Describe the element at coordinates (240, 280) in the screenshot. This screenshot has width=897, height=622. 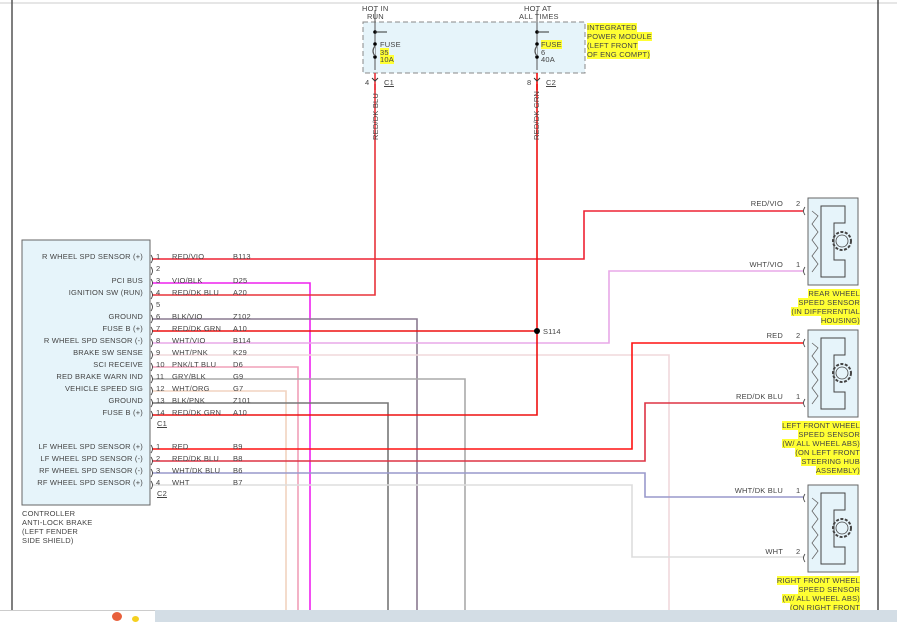
I see `circuit-code: D25` at that location.